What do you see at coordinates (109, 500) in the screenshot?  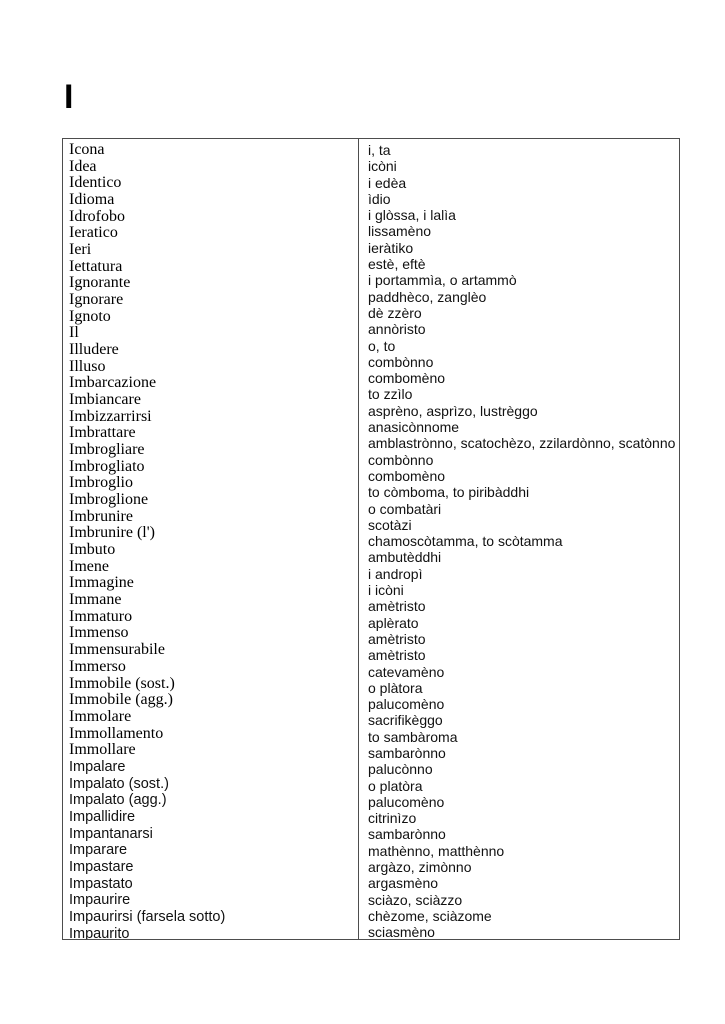 I see `dictionary-entry: Imbroglione` at bounding box center [109, 500].